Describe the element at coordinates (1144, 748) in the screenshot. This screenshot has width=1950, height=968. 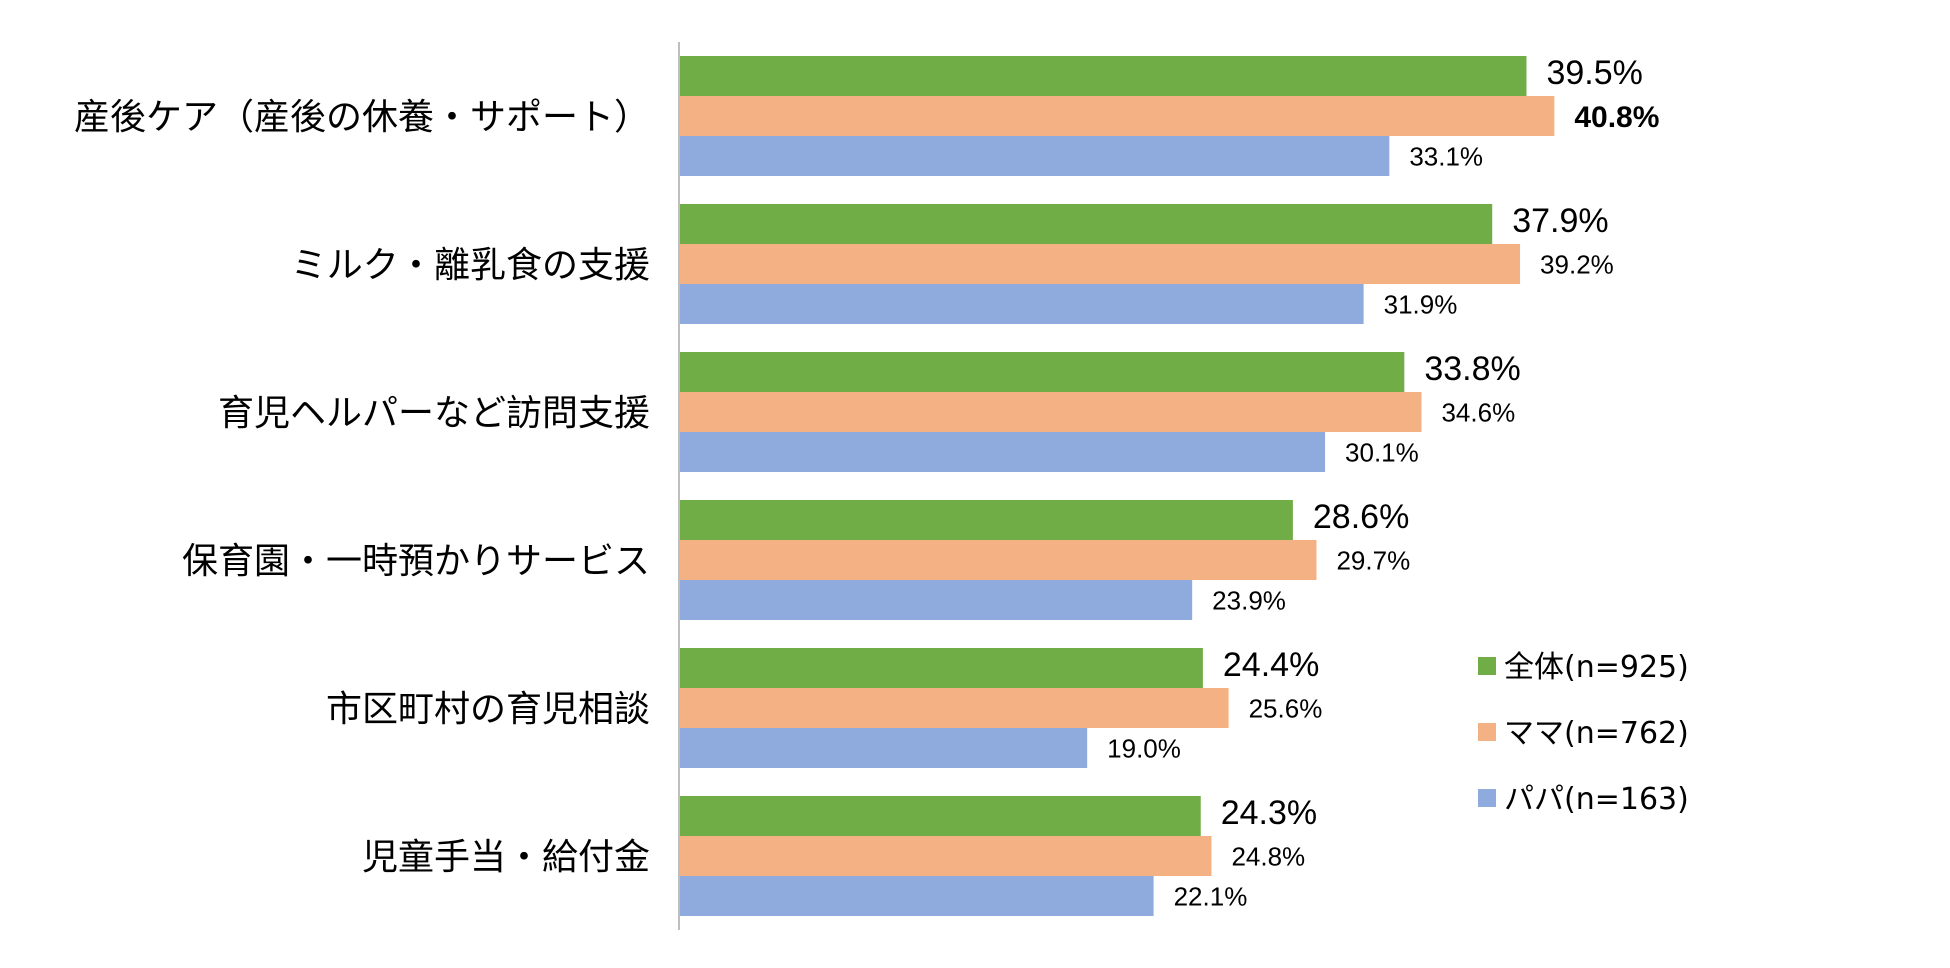
I see `value-label-パパ: 19.0%` at that location.